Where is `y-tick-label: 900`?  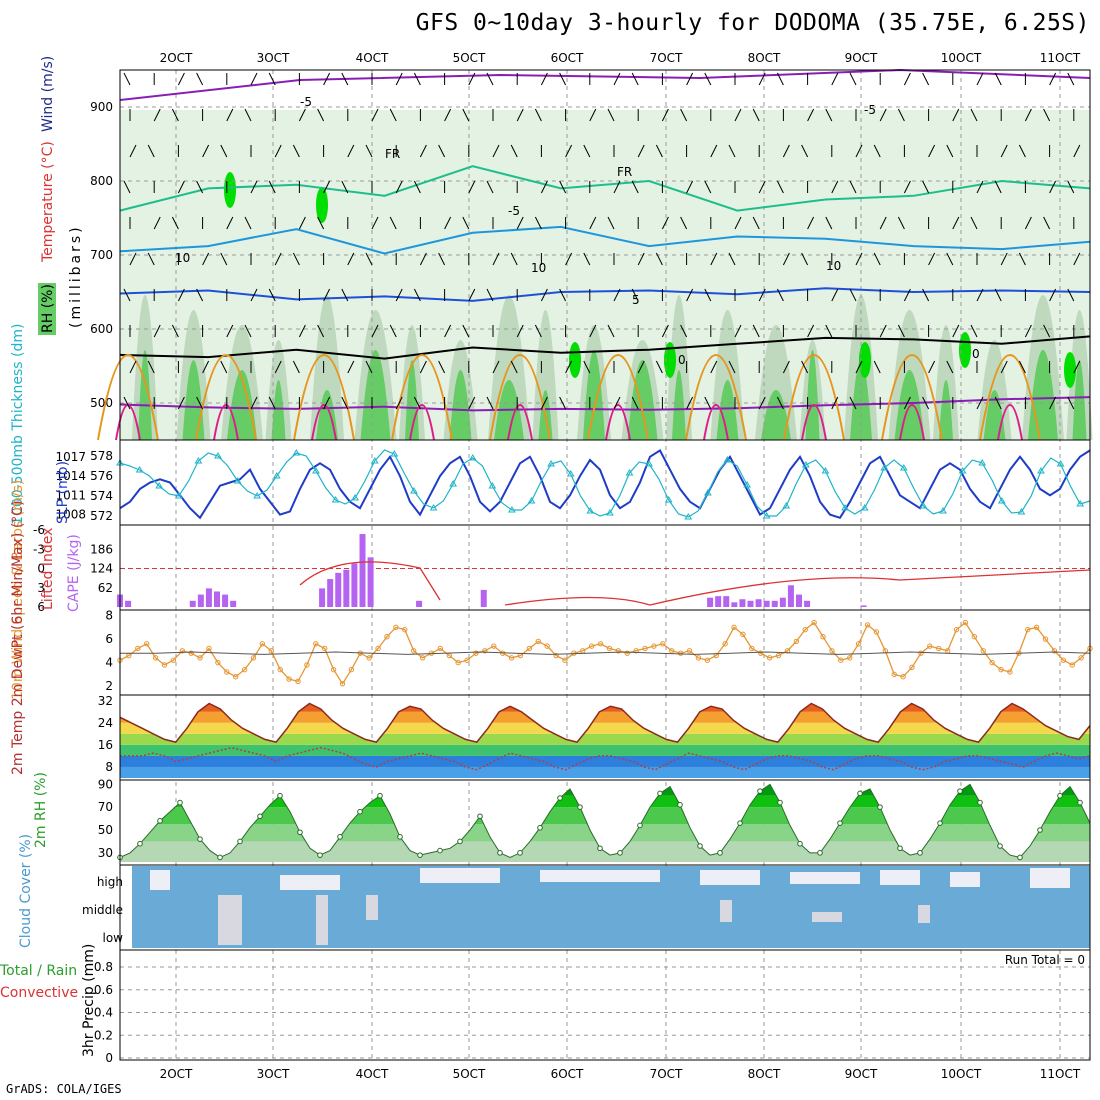 y-tick-label: 900 is located at coordinates (101, 107).